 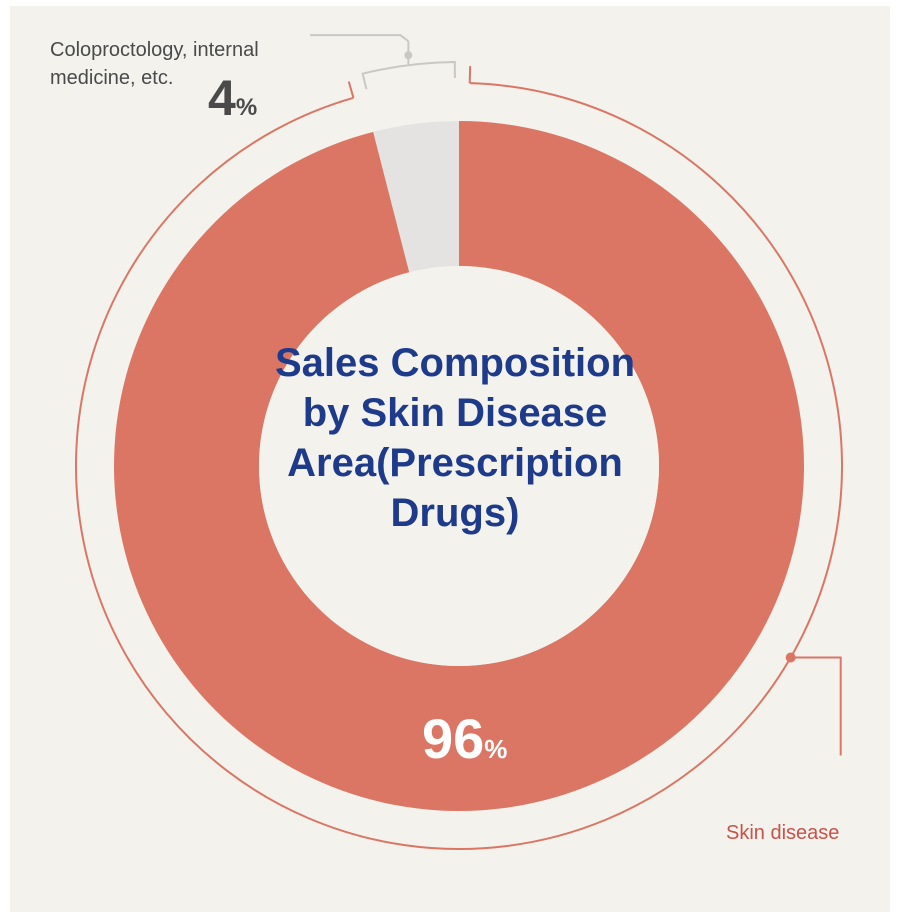 I want to click on bracket-tick-end, so click(x=351, y=90).